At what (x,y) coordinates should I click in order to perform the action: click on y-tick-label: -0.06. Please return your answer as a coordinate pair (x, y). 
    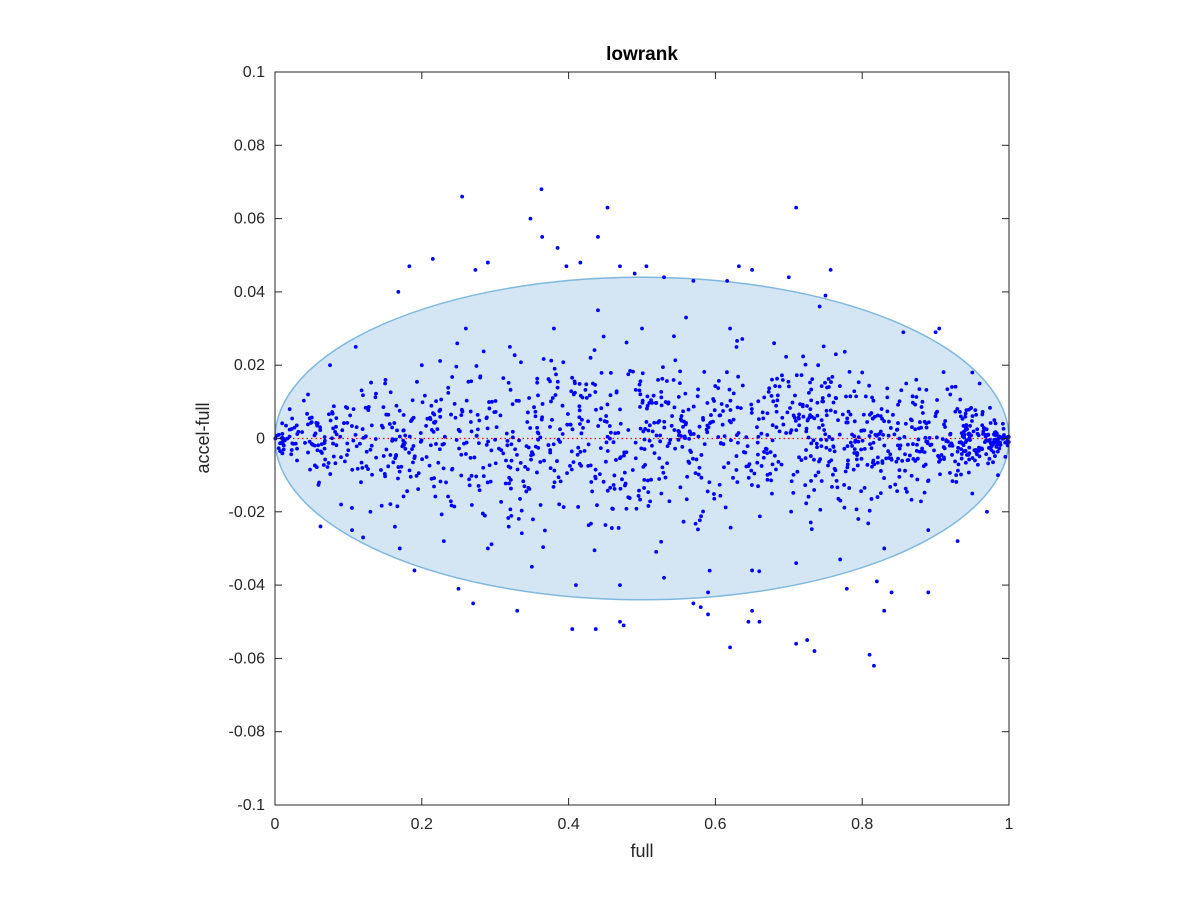
    Looking at the image, I should click on (247, 658).